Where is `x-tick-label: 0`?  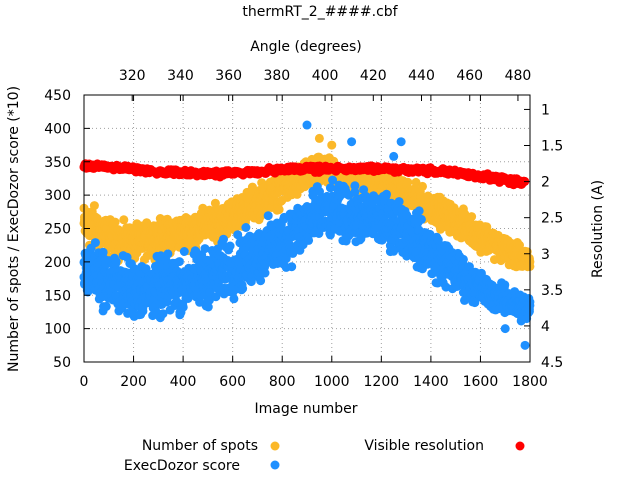
x-tick-label: 0 is located at coordinates (84, 382).